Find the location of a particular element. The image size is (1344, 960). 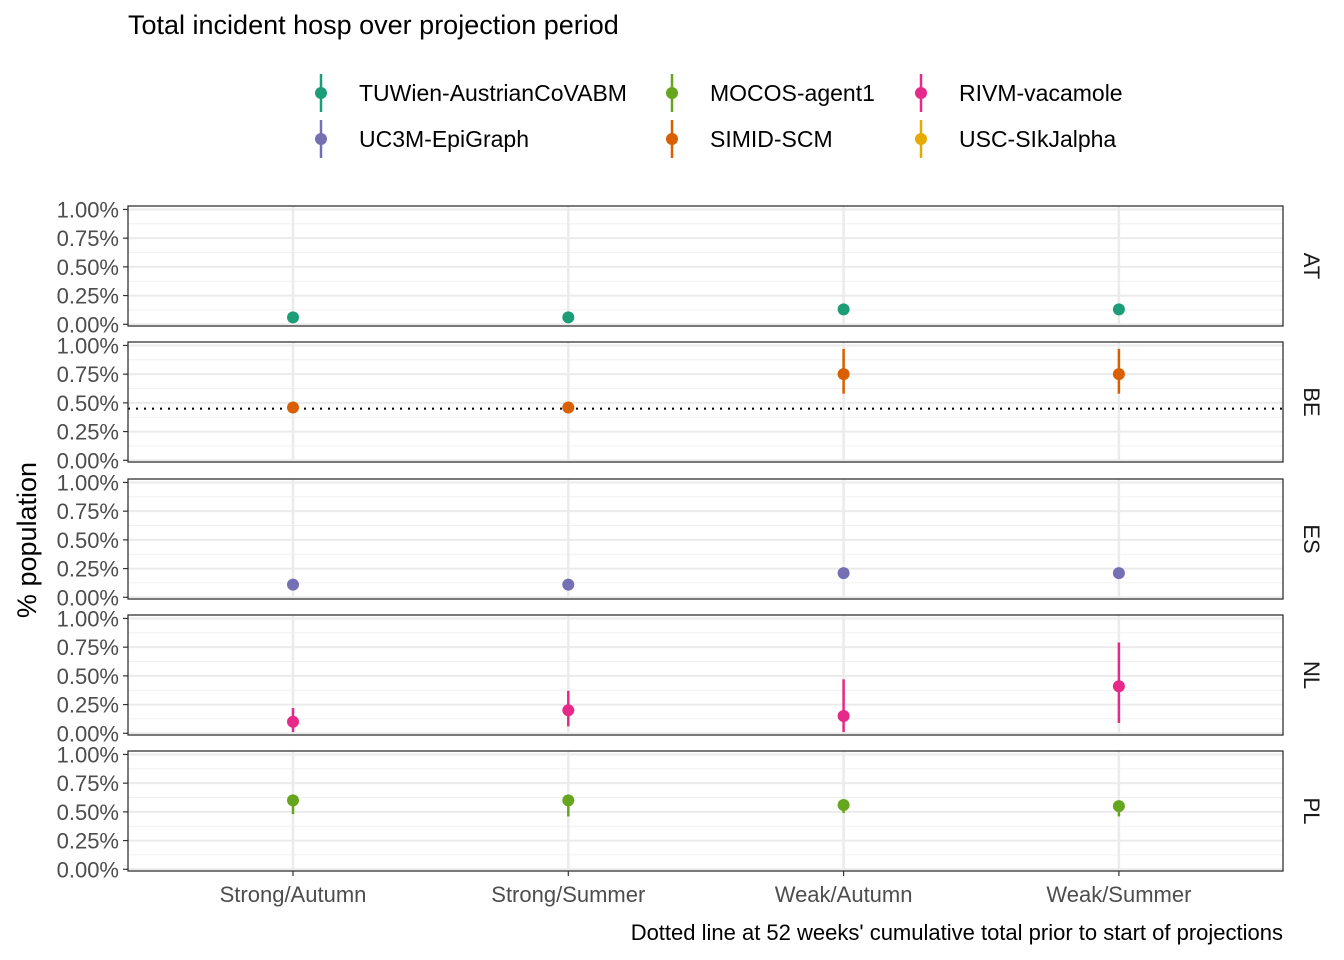

legend-item: USC-SIkJalpha is located at coordinates (1015, 139).